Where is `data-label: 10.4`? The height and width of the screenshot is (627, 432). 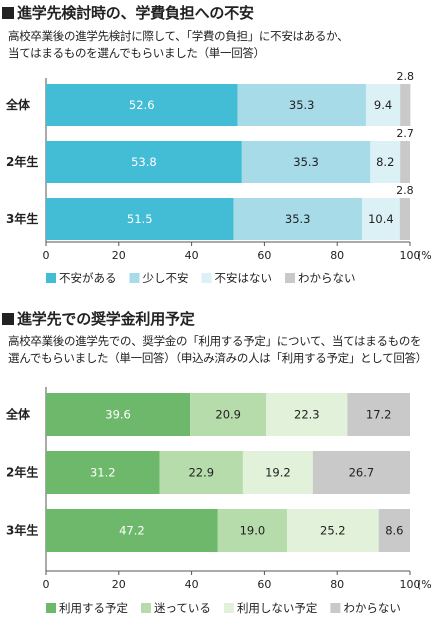 data-label: 10.4 is located at coordinates (381, 219).